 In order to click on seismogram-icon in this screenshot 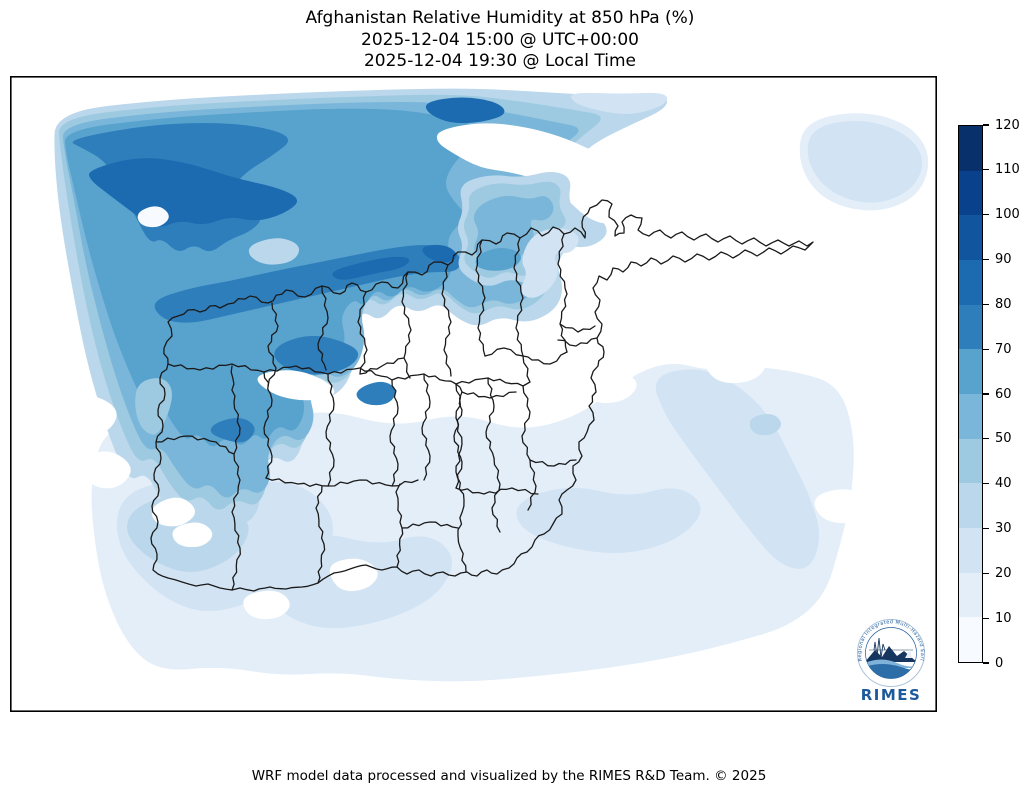, I will do `click(879, 648)`.